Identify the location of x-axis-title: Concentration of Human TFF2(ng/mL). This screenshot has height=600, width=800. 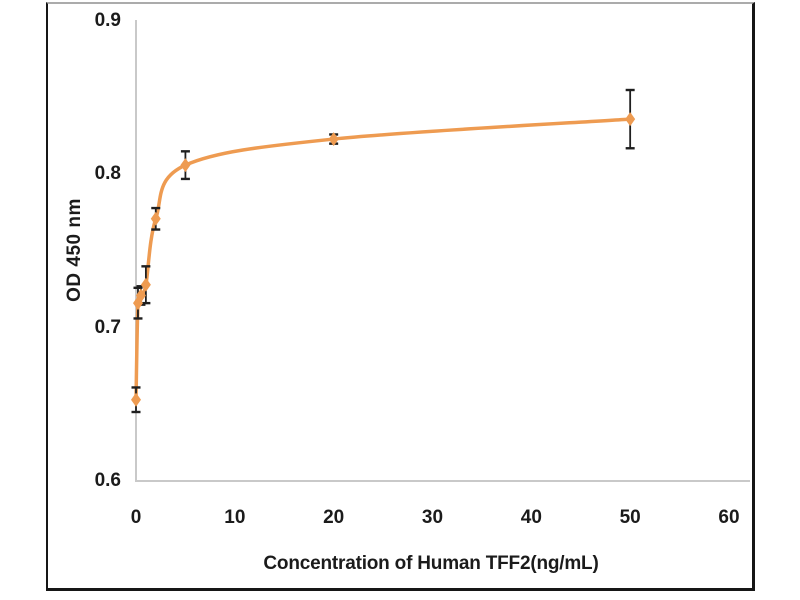
(431, 563).